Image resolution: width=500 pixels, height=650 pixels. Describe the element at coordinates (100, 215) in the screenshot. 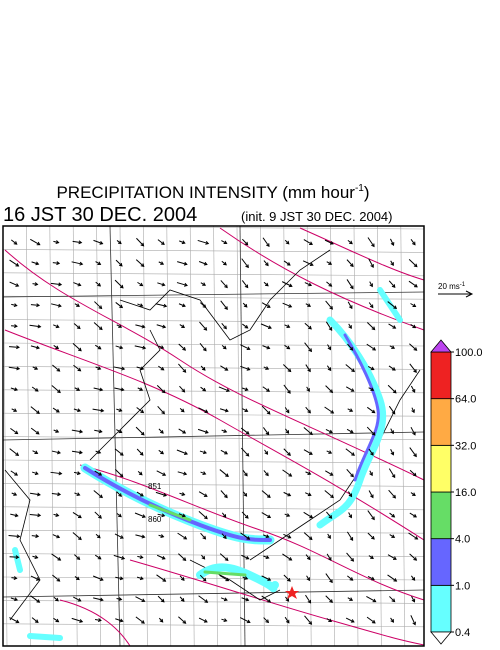

I see `valid-time: 16 JST 30 DEC. 2004` at that location.